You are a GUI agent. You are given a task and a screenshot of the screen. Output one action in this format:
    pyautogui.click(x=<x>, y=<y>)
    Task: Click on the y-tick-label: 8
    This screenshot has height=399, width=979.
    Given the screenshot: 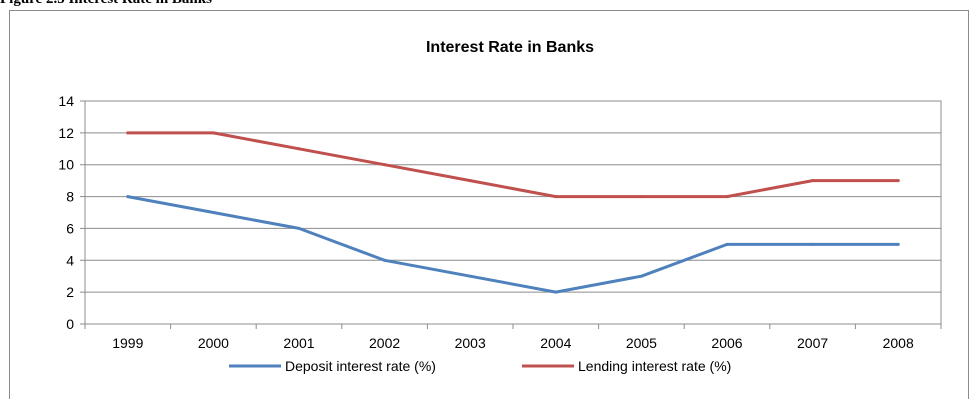 What is the action you would take?
    pyautogui.click(x=70, y=197)
    